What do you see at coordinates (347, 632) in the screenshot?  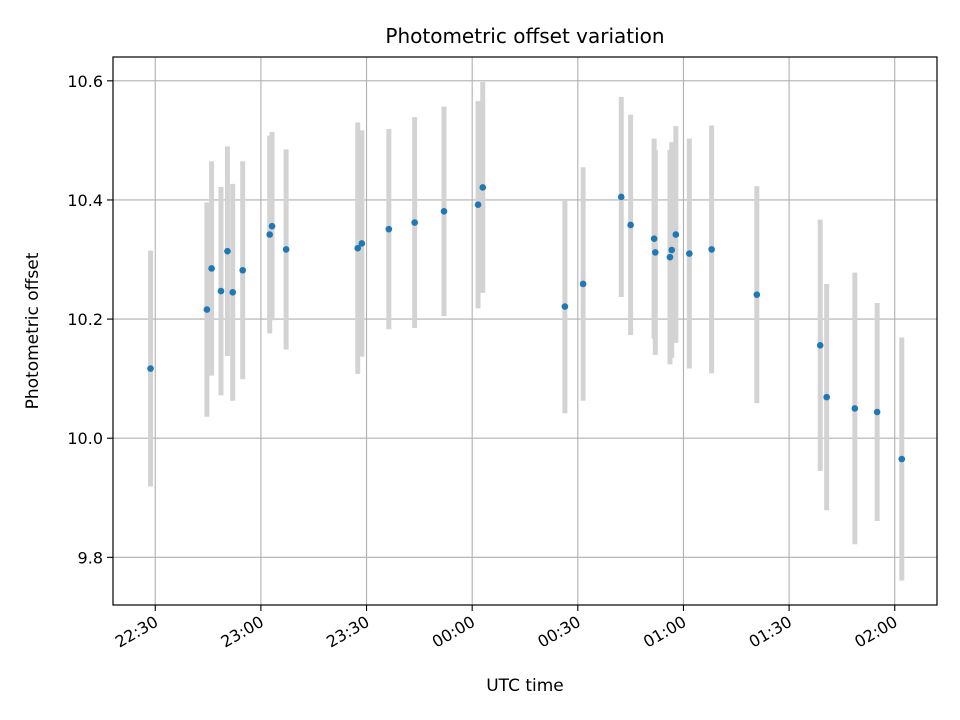 I see `x-tick-label: 23:30` at bounding box center [347, 632].